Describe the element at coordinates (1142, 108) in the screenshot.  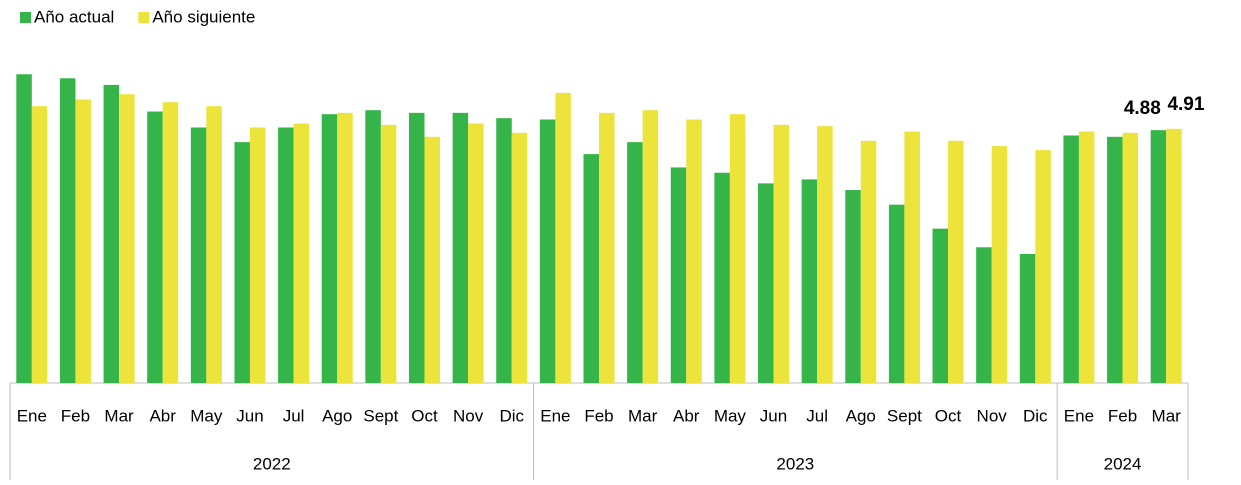
I see `data-label: 4.88` at that location.